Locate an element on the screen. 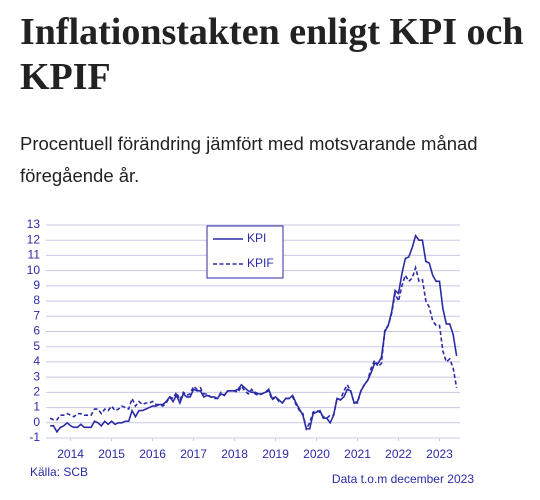 The height and width of the screenshot is (500, 540). y-tick-label: 12 is located at coordinates (34, 239).